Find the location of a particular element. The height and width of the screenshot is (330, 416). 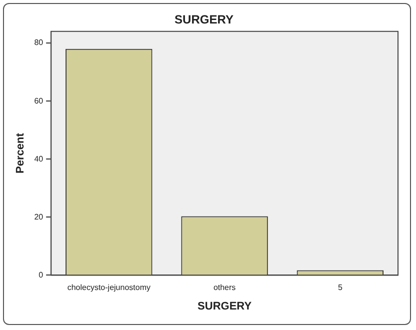

chart-title: SURGERY is located at coordinates (204, 19).